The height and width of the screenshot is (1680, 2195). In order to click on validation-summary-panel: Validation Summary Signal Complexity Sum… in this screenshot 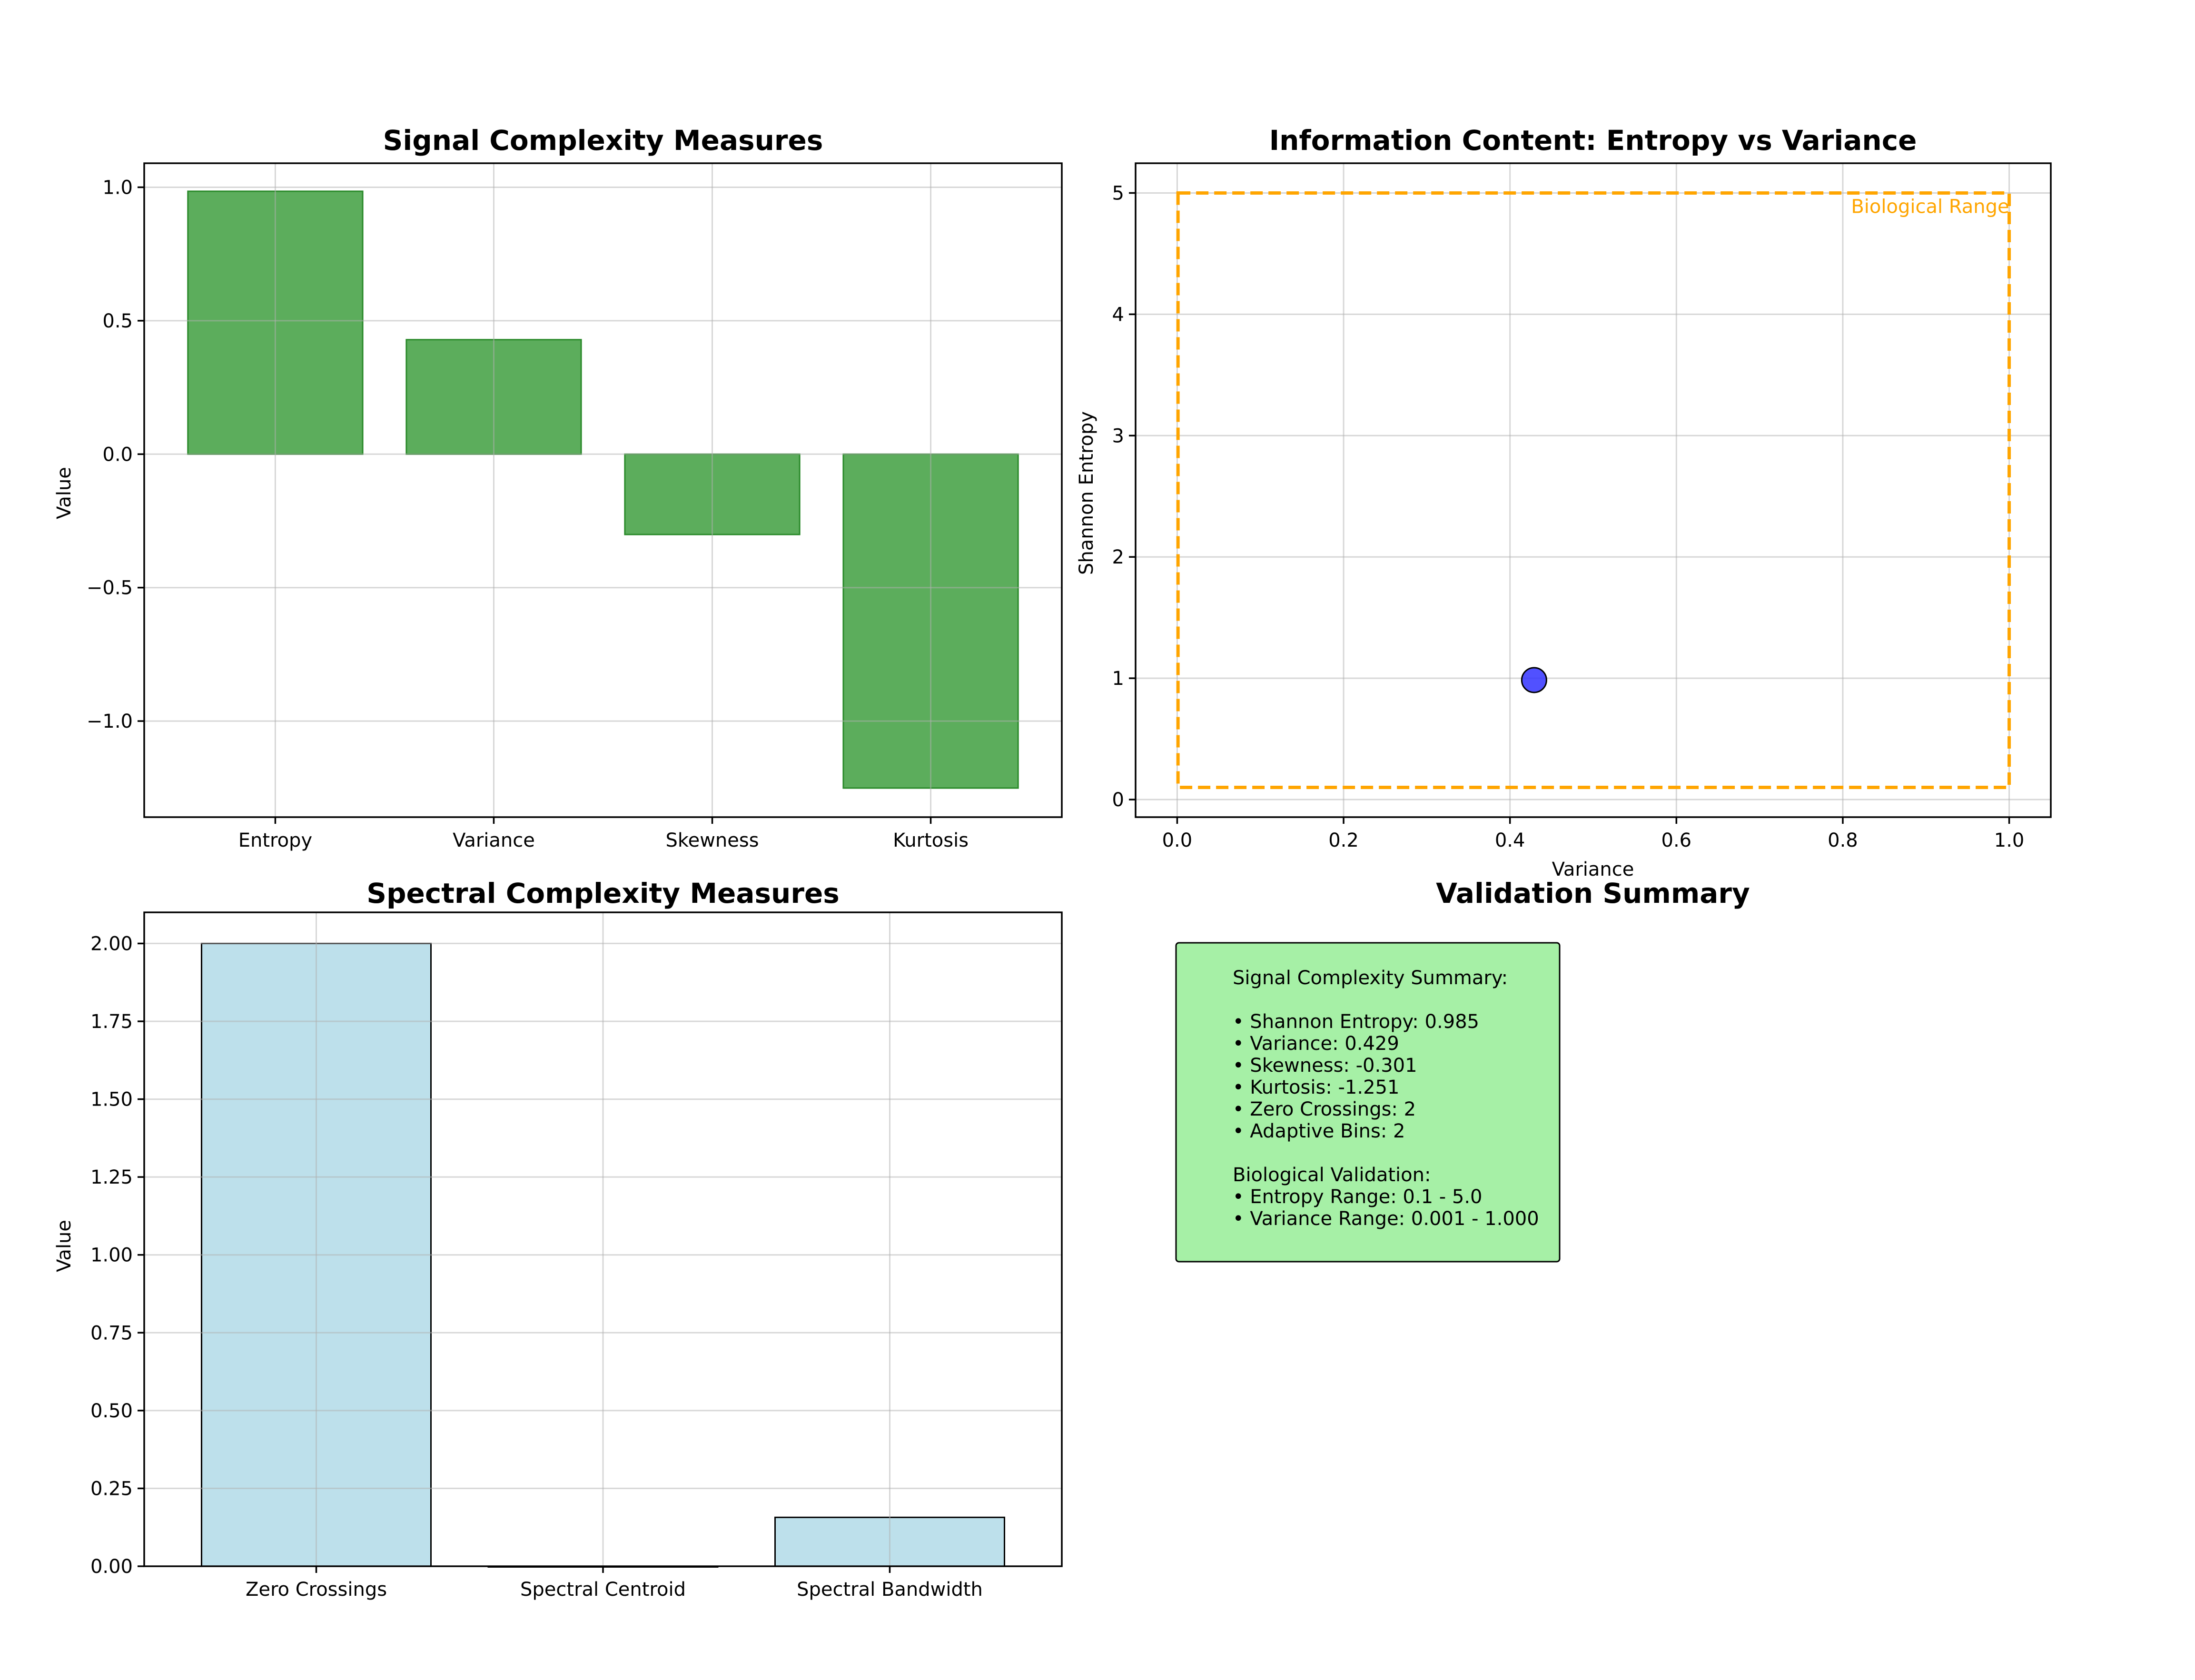, I will do `click(1462, 1070)`.